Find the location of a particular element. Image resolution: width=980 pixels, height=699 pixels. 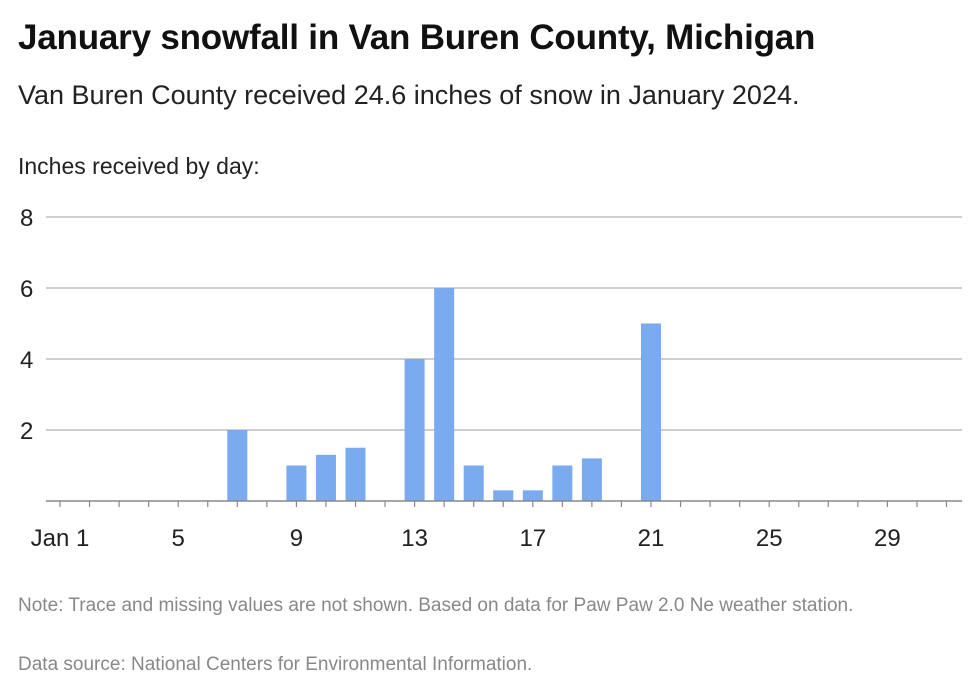

x-tick-label: Jan 1 is located at coordinates (60, 538).